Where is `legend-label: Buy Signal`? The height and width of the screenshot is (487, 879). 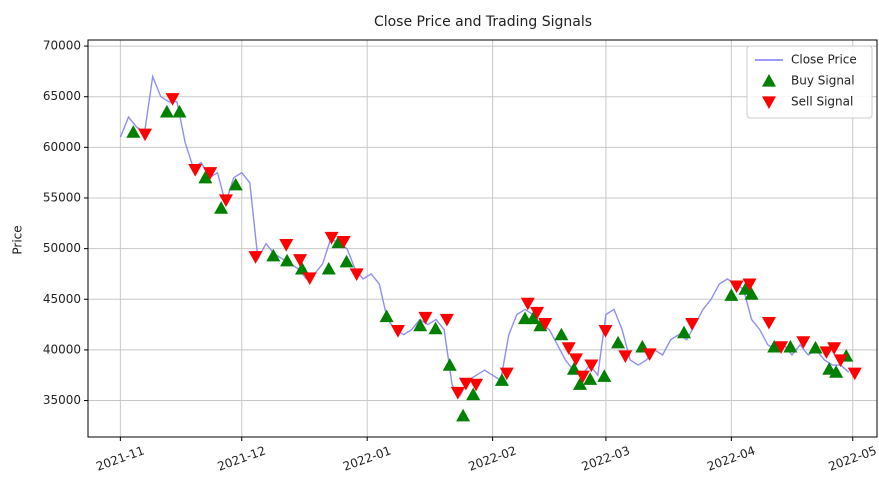 legend-label: Buy Signal is located at coordinates (823, 81).